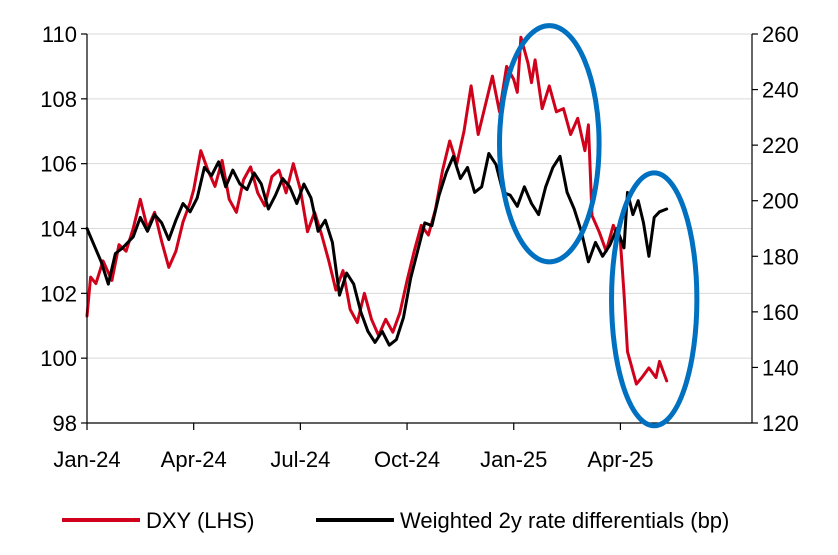 The image size is (838, 555). I want to click on y-tick-label-right: 200, so click(780, 201).